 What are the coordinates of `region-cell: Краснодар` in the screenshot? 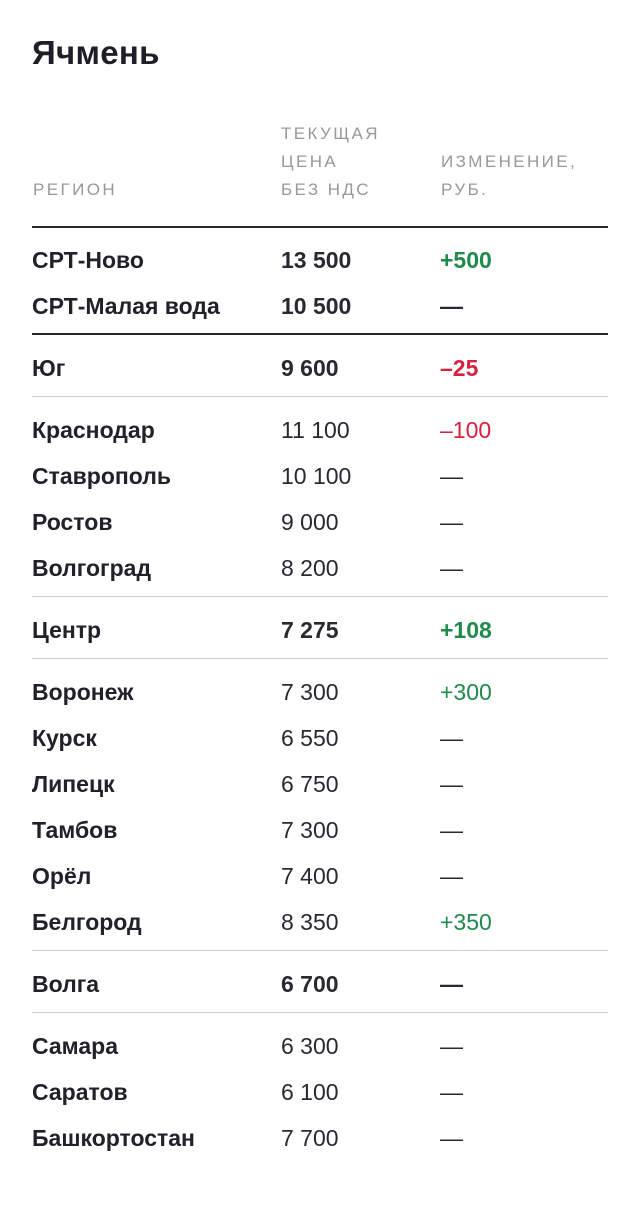 It's located at (93, 430).